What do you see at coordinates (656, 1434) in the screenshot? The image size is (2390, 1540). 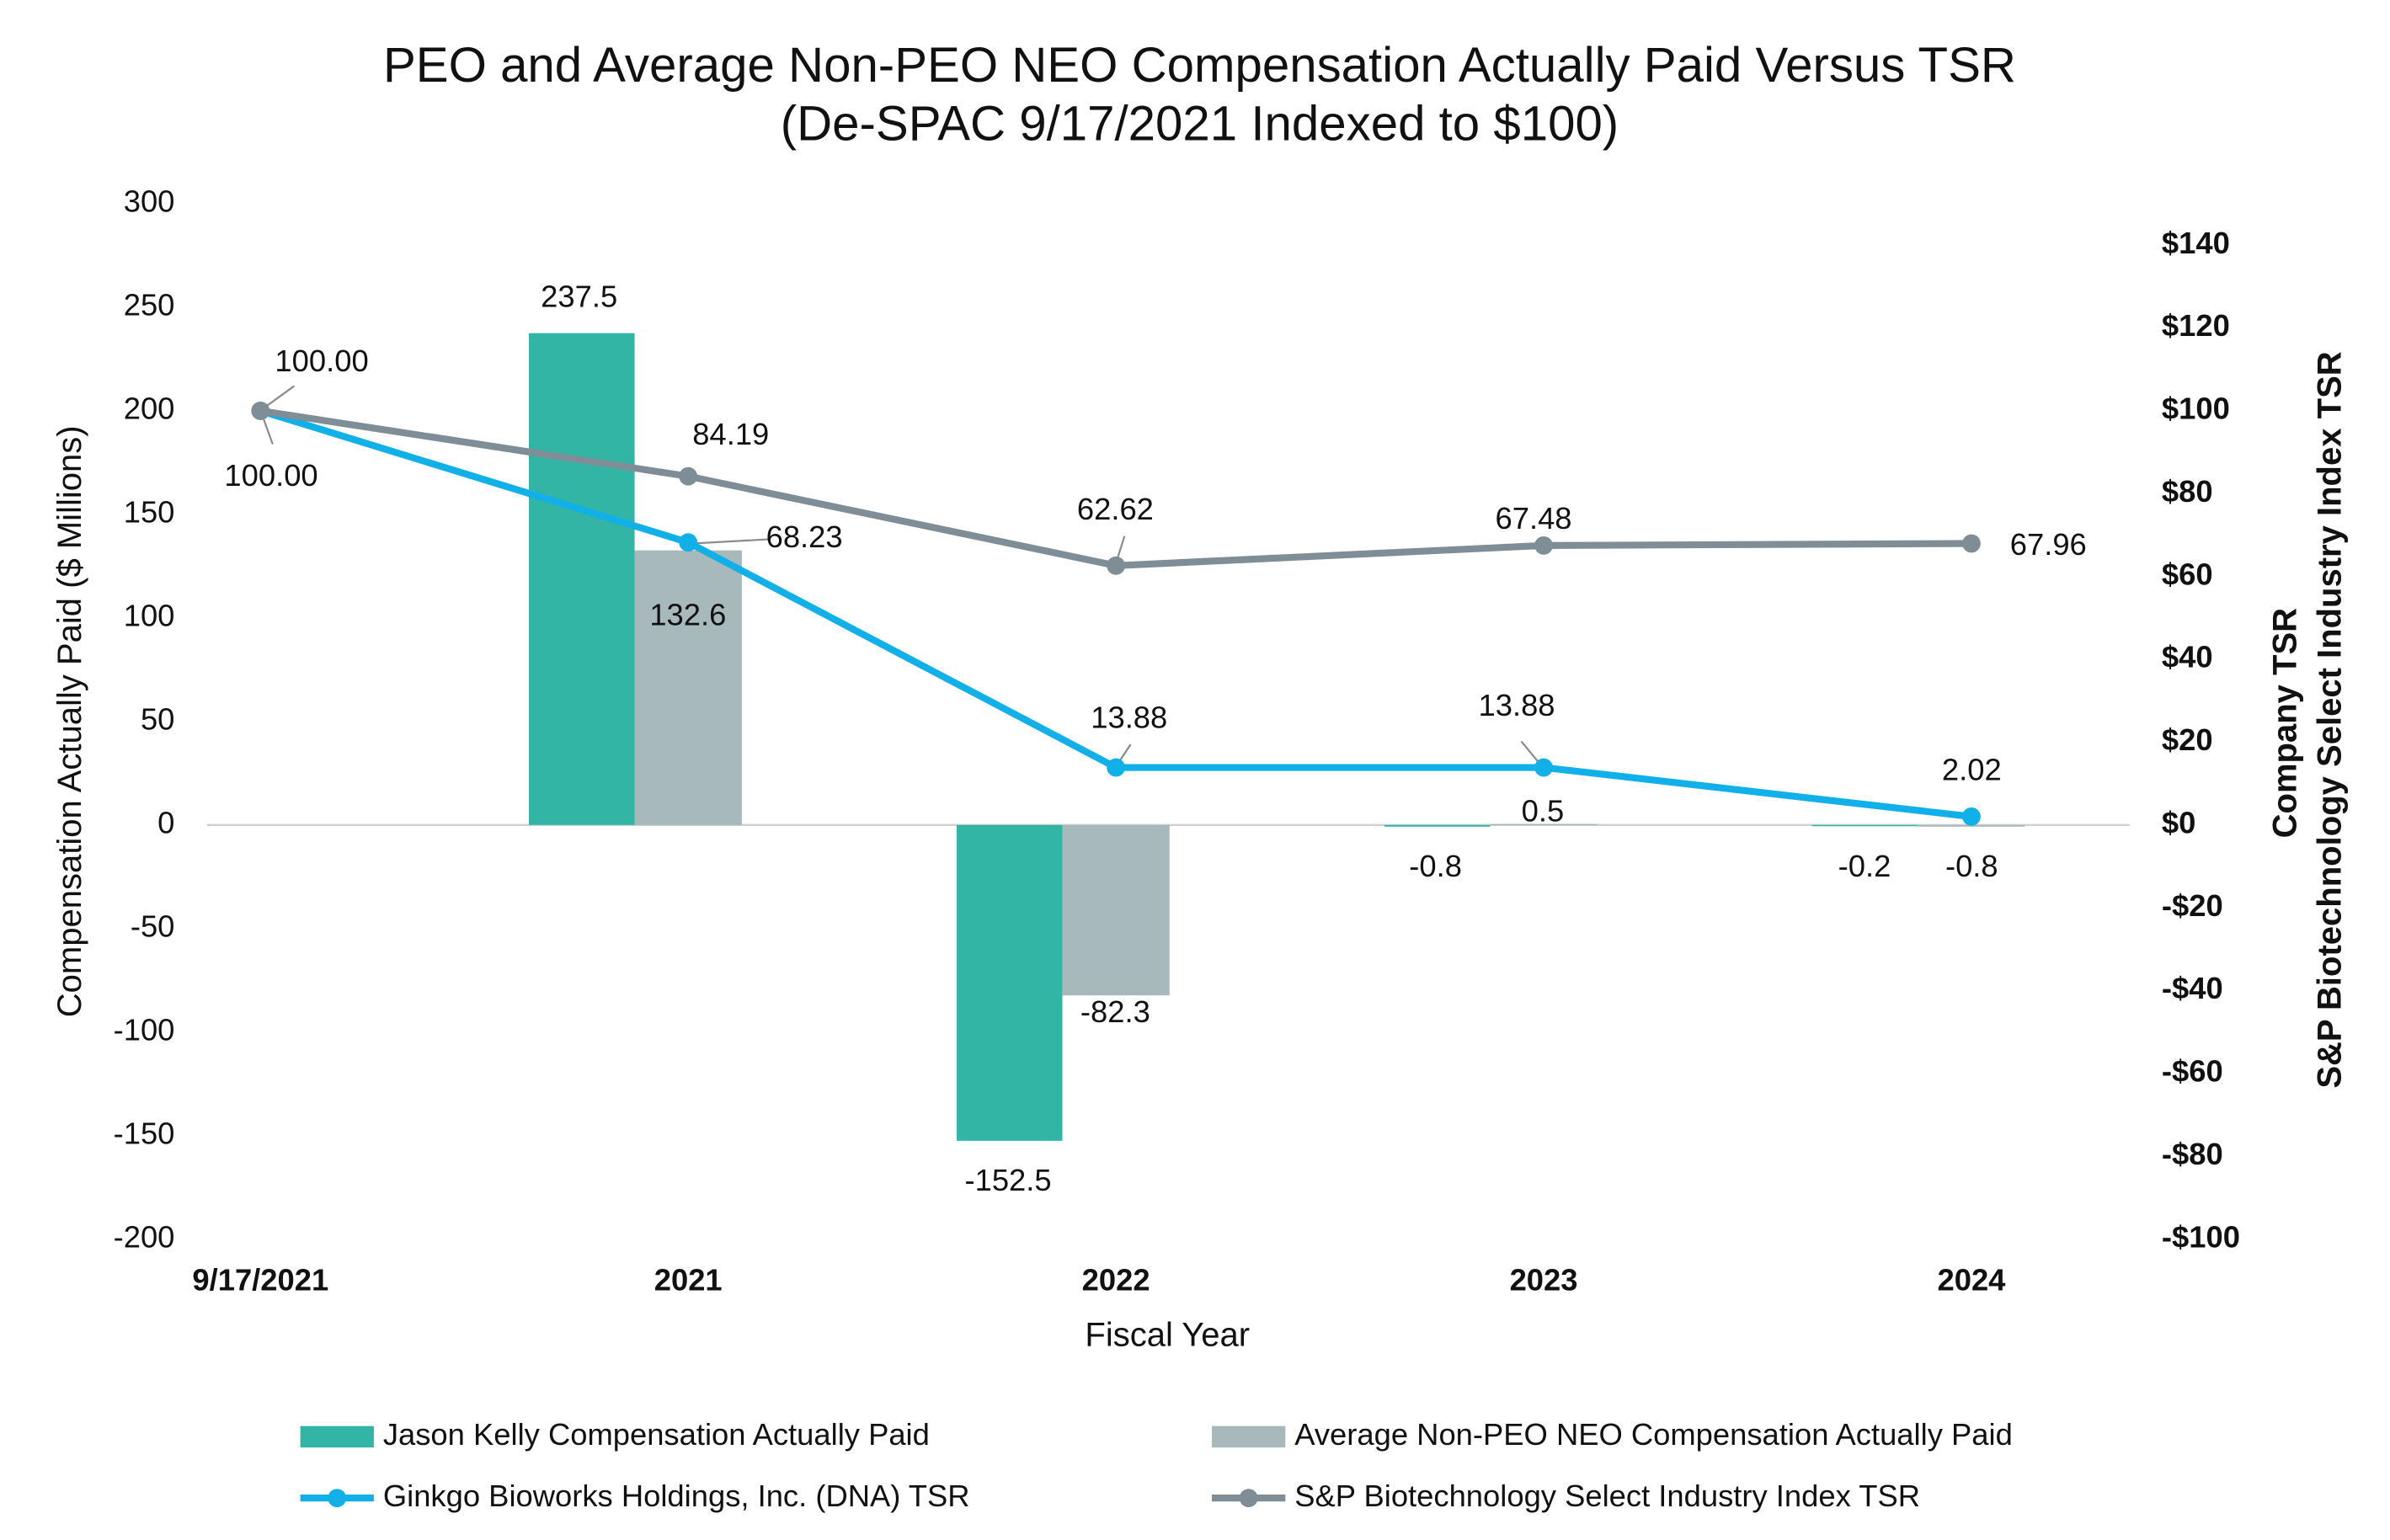 I see `legend-label: Jason Kelly Compensation Actually Paid` at bounding box center [656, 1434].